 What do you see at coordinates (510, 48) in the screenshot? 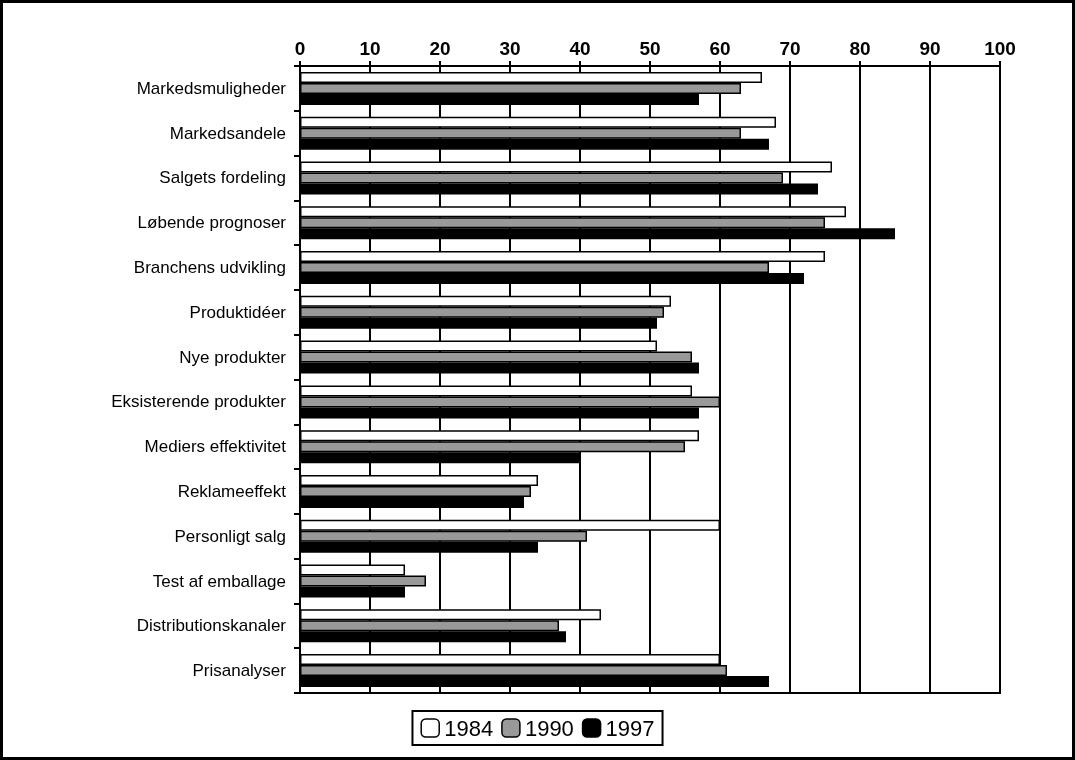
I see `x-tick-label: 30` at bounding box center [510, 48].